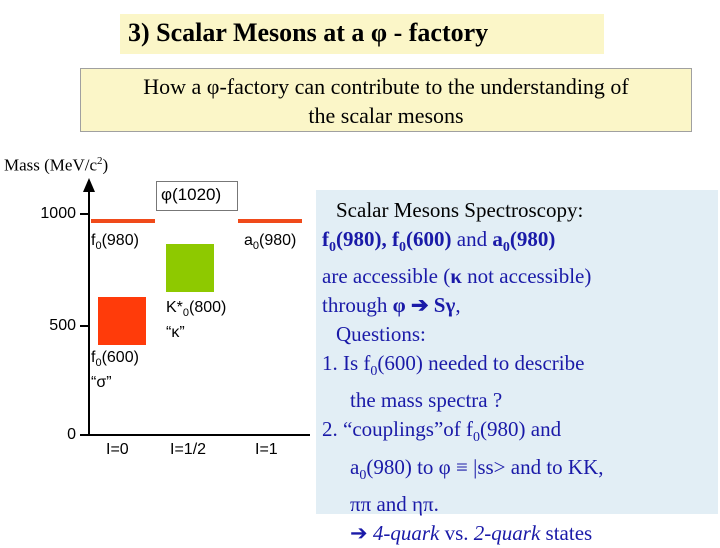 Image resolution: width=720 pixels, height=548 pixels. Describe the element at coordinates (426, 400) in the screenshot. I see `question-1-cont: the mass spectra ?` at that location.